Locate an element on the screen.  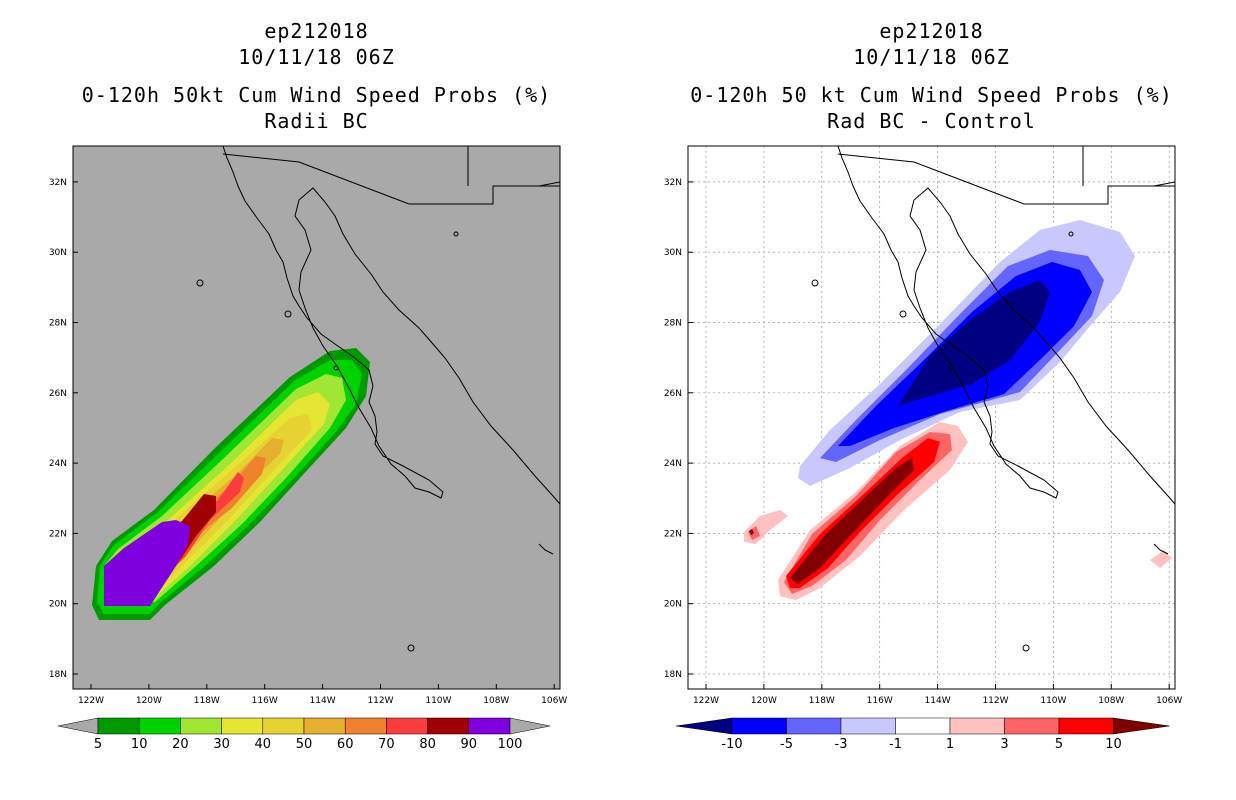
colorbar-label: 40 is located at coordinates (263, 744).